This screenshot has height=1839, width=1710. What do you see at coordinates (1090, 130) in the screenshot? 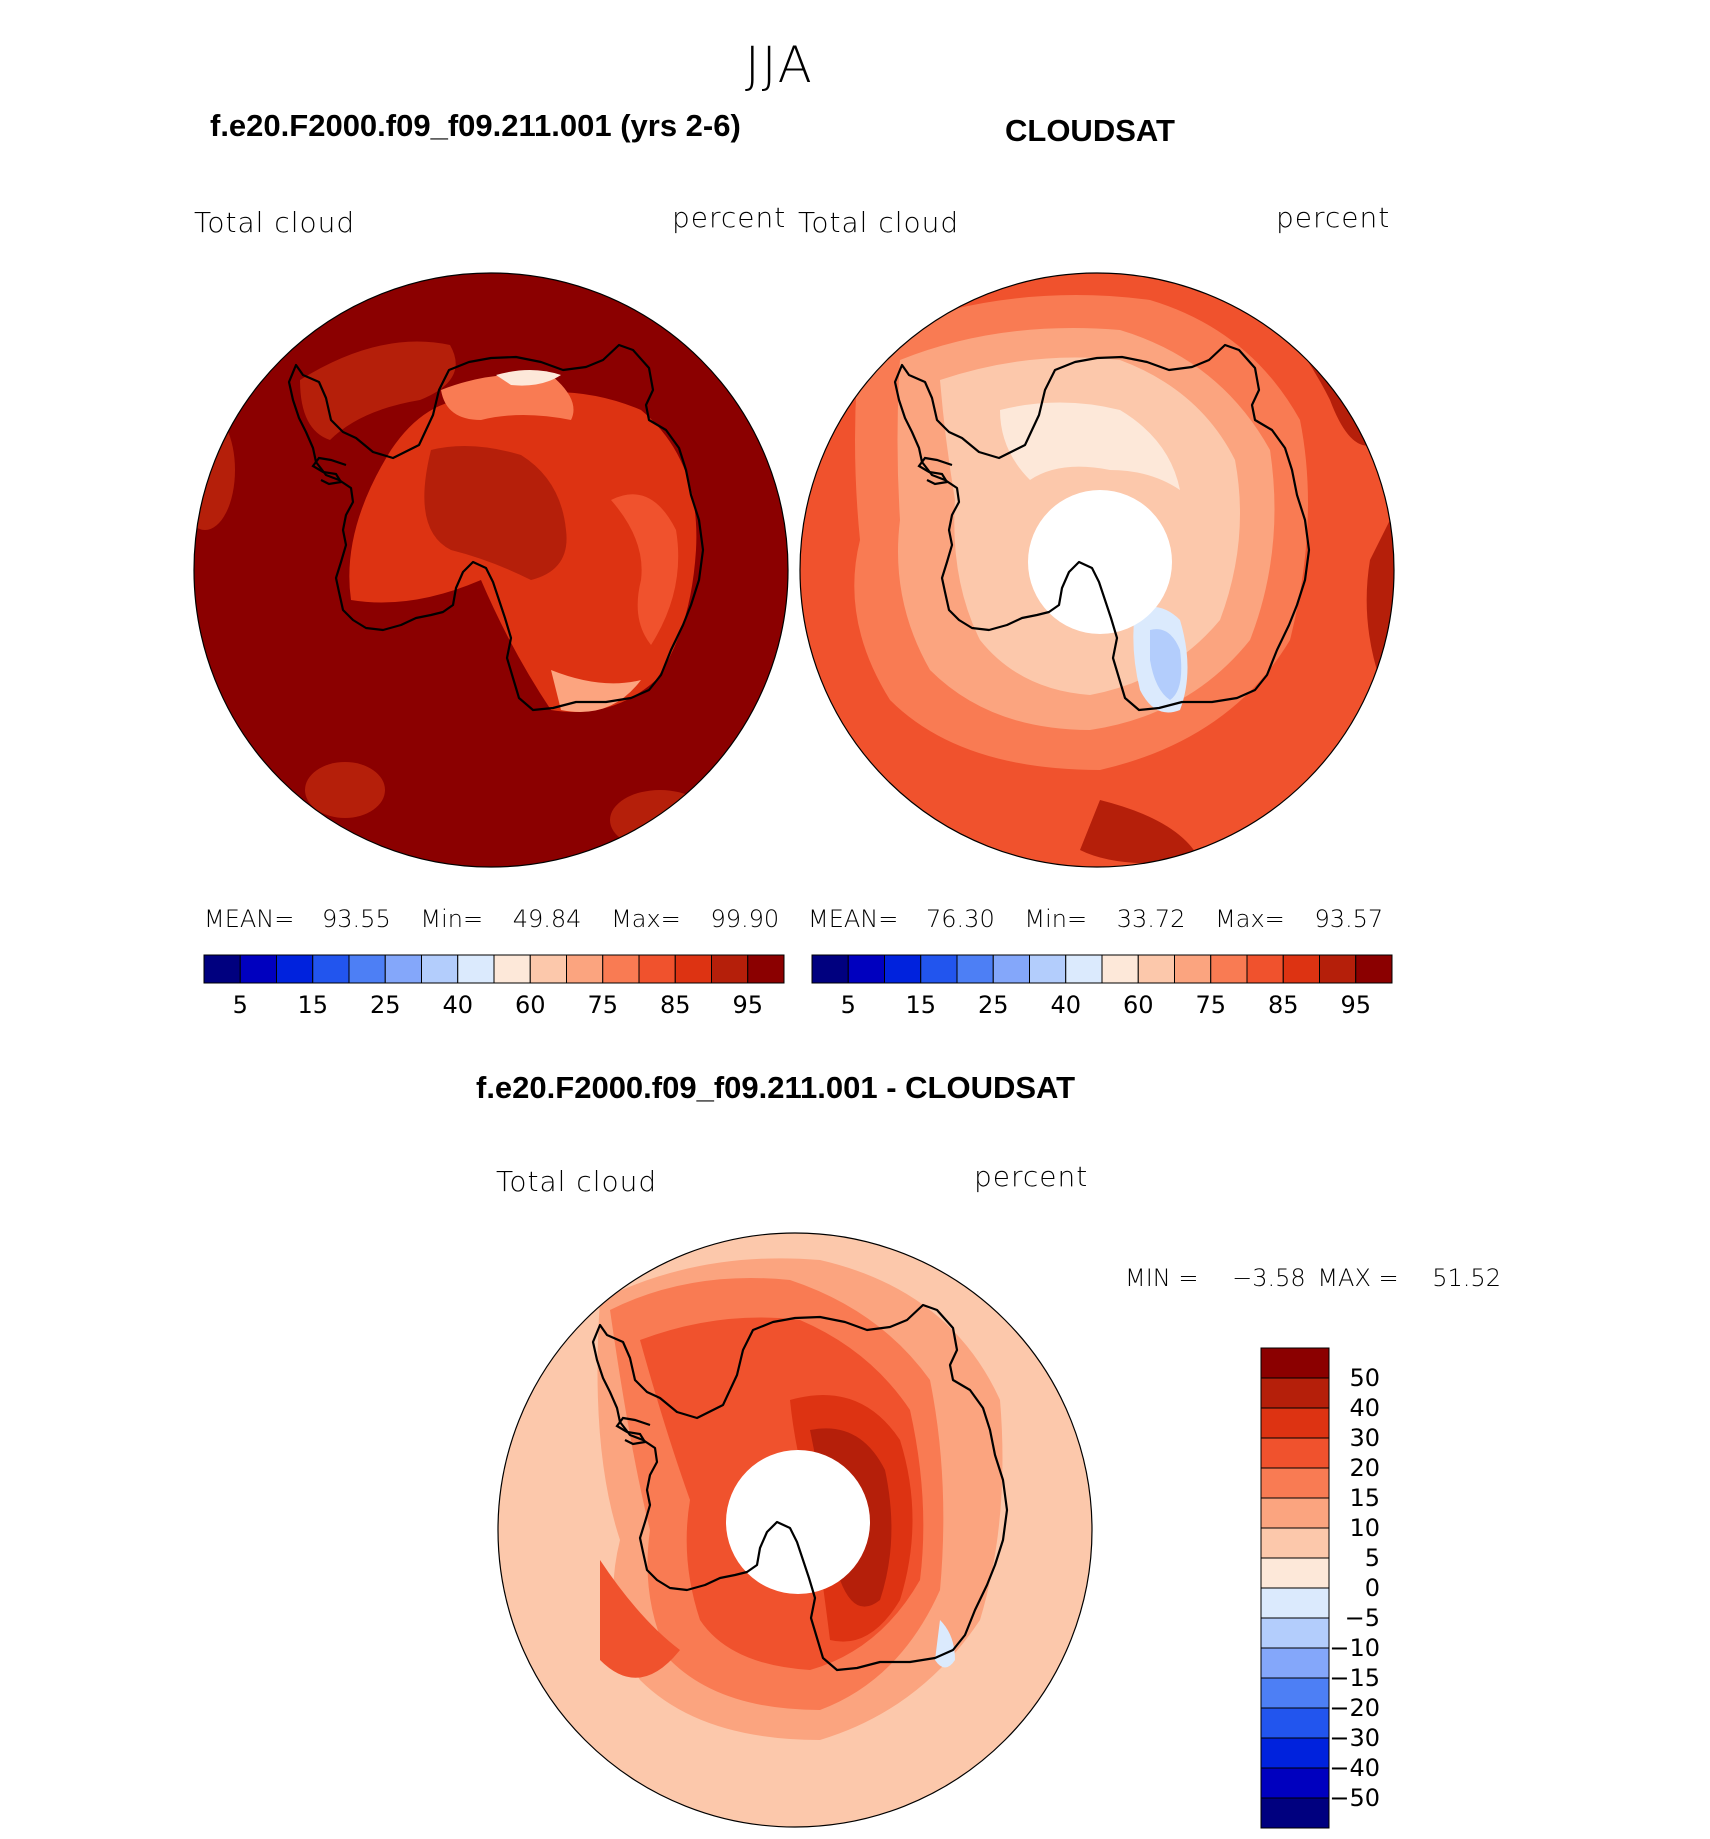
I see `obs-case-title: CLOUDSAT` at bounding box center [1090, 130].